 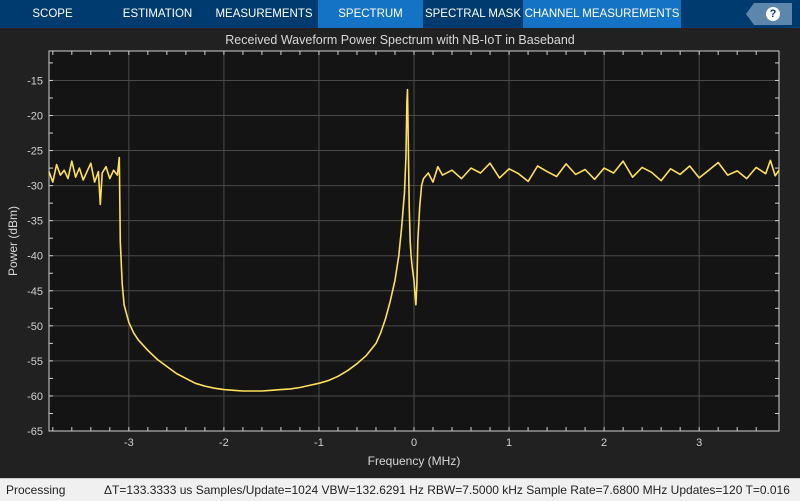 I want to click on x-tick-label: 2, so click(x=604, y=443).